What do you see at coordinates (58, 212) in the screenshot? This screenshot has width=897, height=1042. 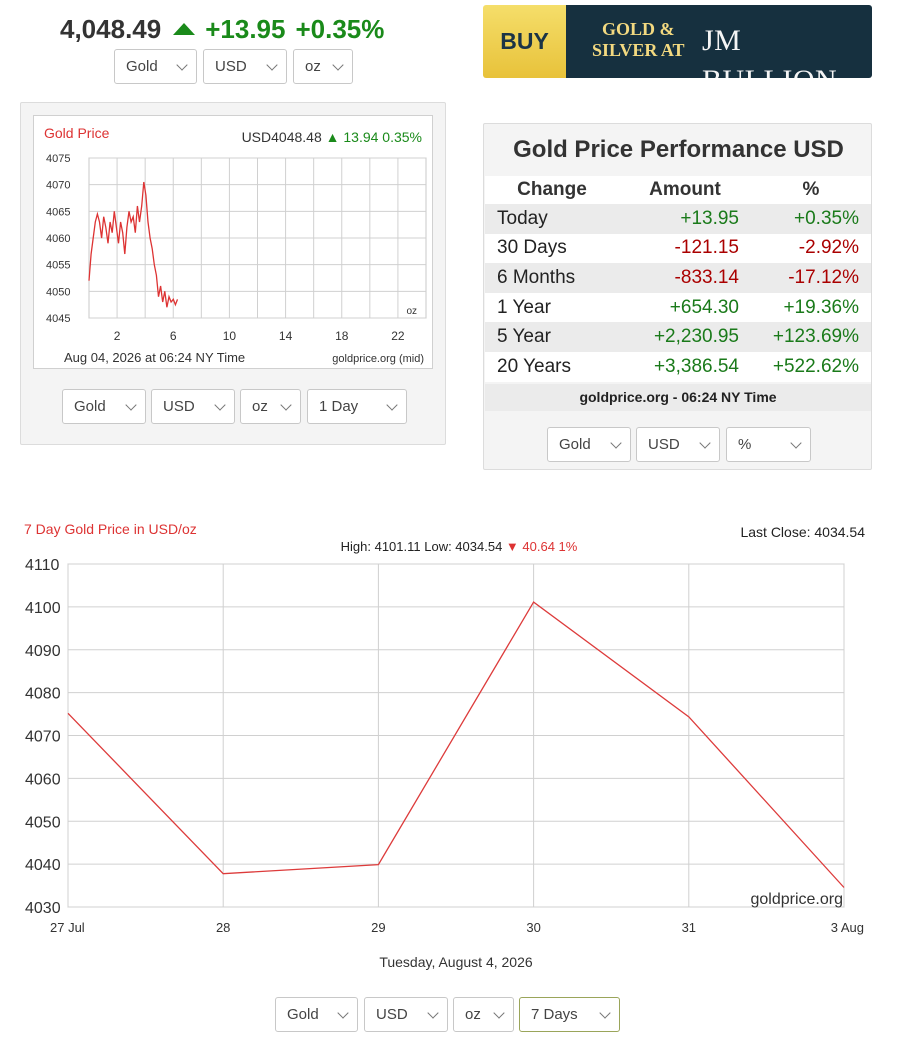 I see `y-tick-label: 4065` at bounding box center [58, 212].